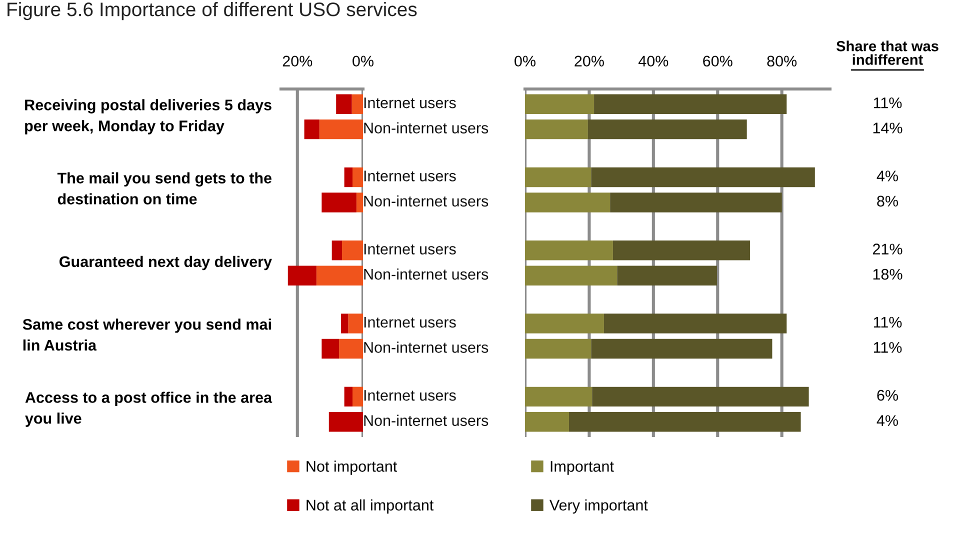 This screenshot has width=955, height=557. I want to click on text: 14%, so click(887, 128).